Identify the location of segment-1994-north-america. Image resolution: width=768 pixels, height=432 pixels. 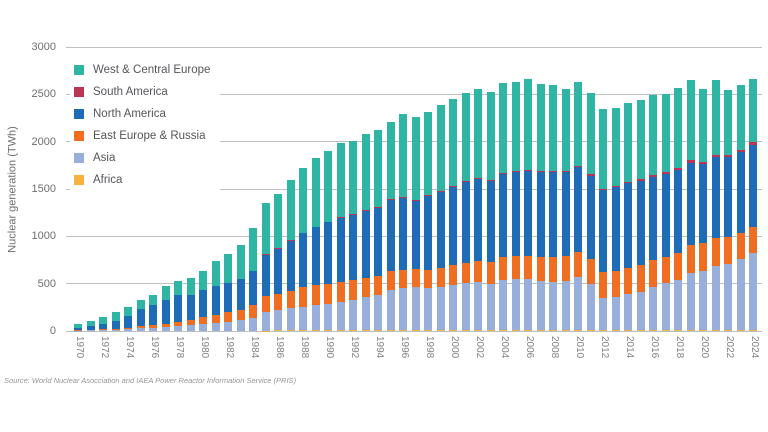
(378, 242).